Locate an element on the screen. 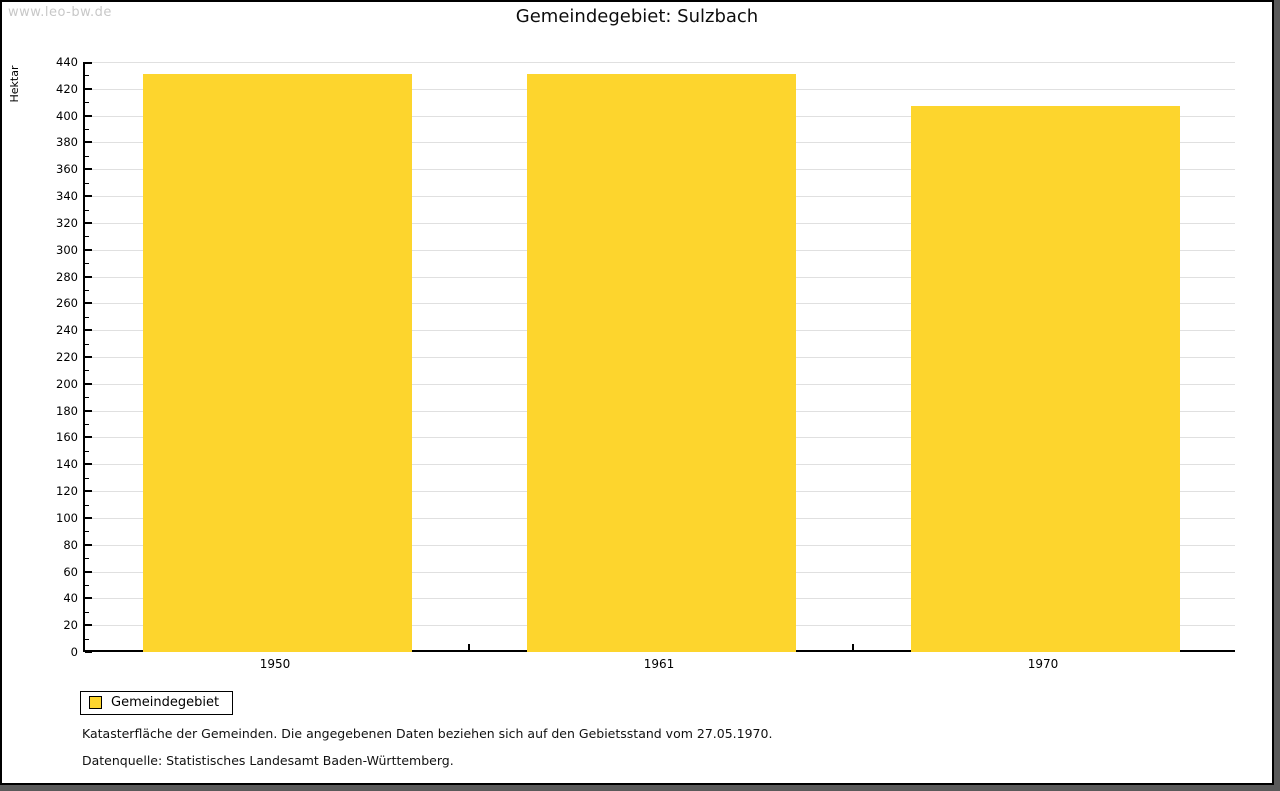 The width and height of the screenshot is (1280, 791). y-axis-tick-label: 420 is located at coordinates (67, 88).